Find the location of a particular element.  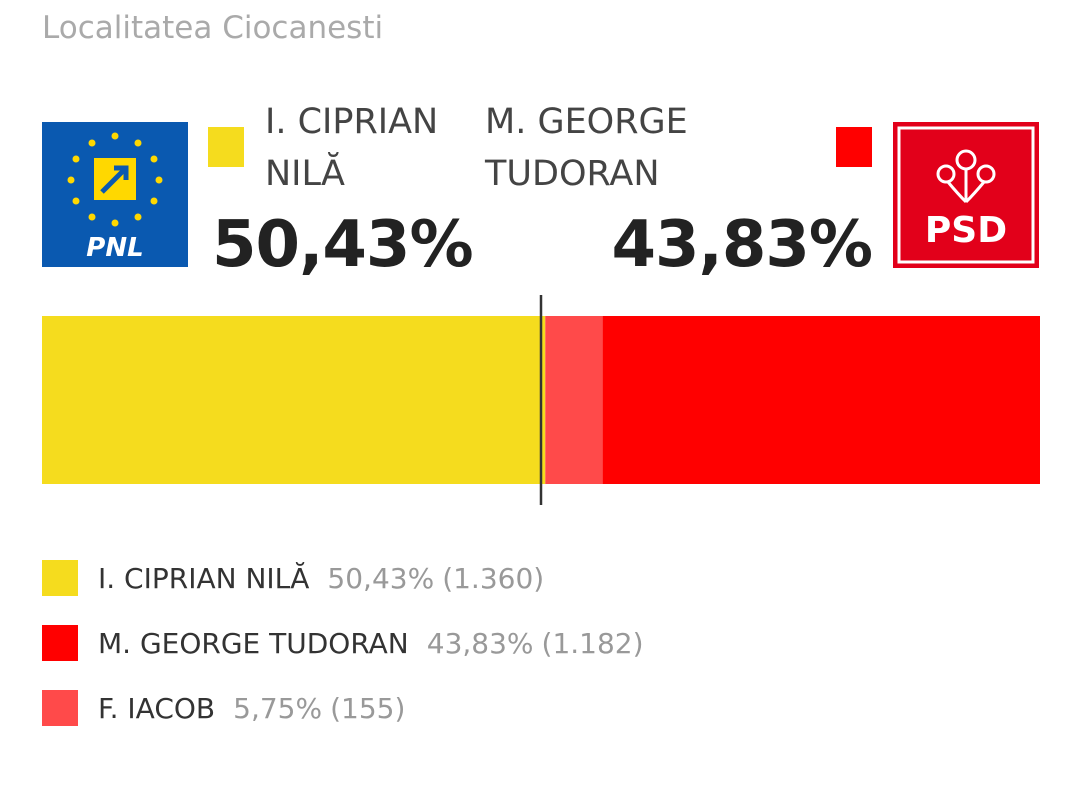

legend-item: F. IACOB 5,75% (155) is located at coordinates (223, 708).